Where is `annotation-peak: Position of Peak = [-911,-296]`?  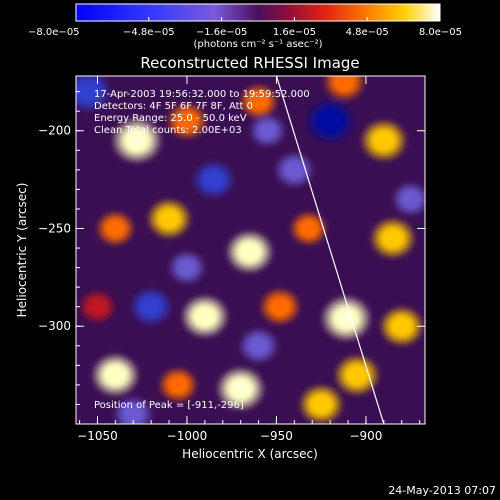 annotation-peak: Position of Peak = [-911,-296] is located at coordinates (169, 405).